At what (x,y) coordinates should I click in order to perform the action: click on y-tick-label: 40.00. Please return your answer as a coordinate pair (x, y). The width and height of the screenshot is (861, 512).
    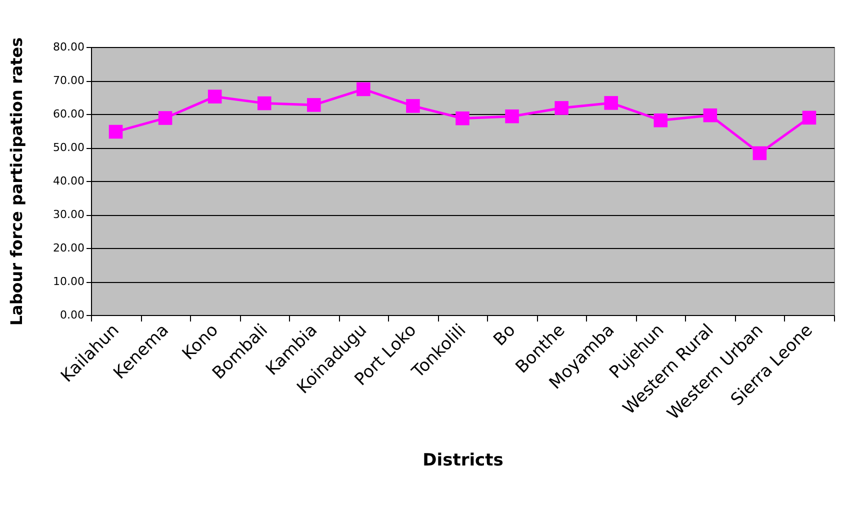
    Looking at the image, I should click on (68, 181).